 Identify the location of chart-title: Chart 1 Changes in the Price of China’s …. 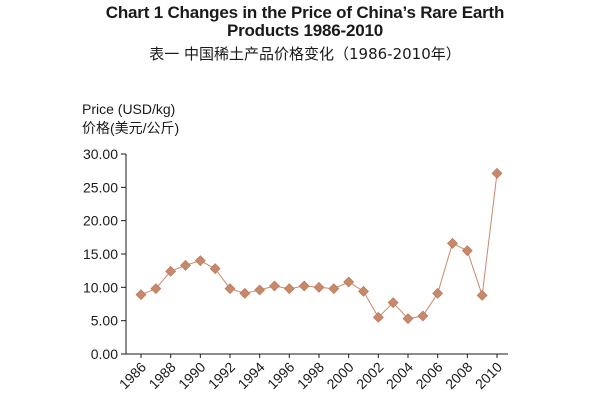
(305, 21).